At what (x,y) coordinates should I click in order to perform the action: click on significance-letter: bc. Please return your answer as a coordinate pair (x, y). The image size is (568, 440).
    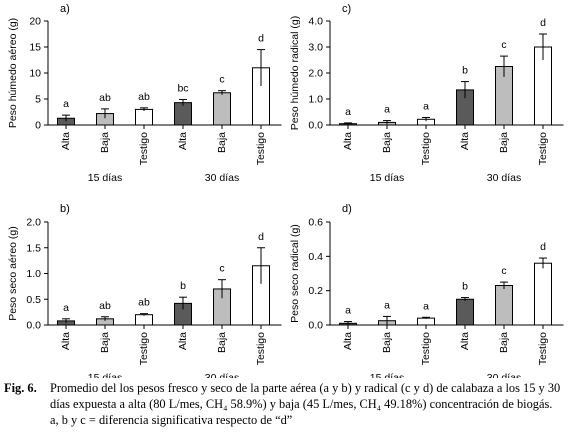
    Looking at the image, I should click on (182, 89).